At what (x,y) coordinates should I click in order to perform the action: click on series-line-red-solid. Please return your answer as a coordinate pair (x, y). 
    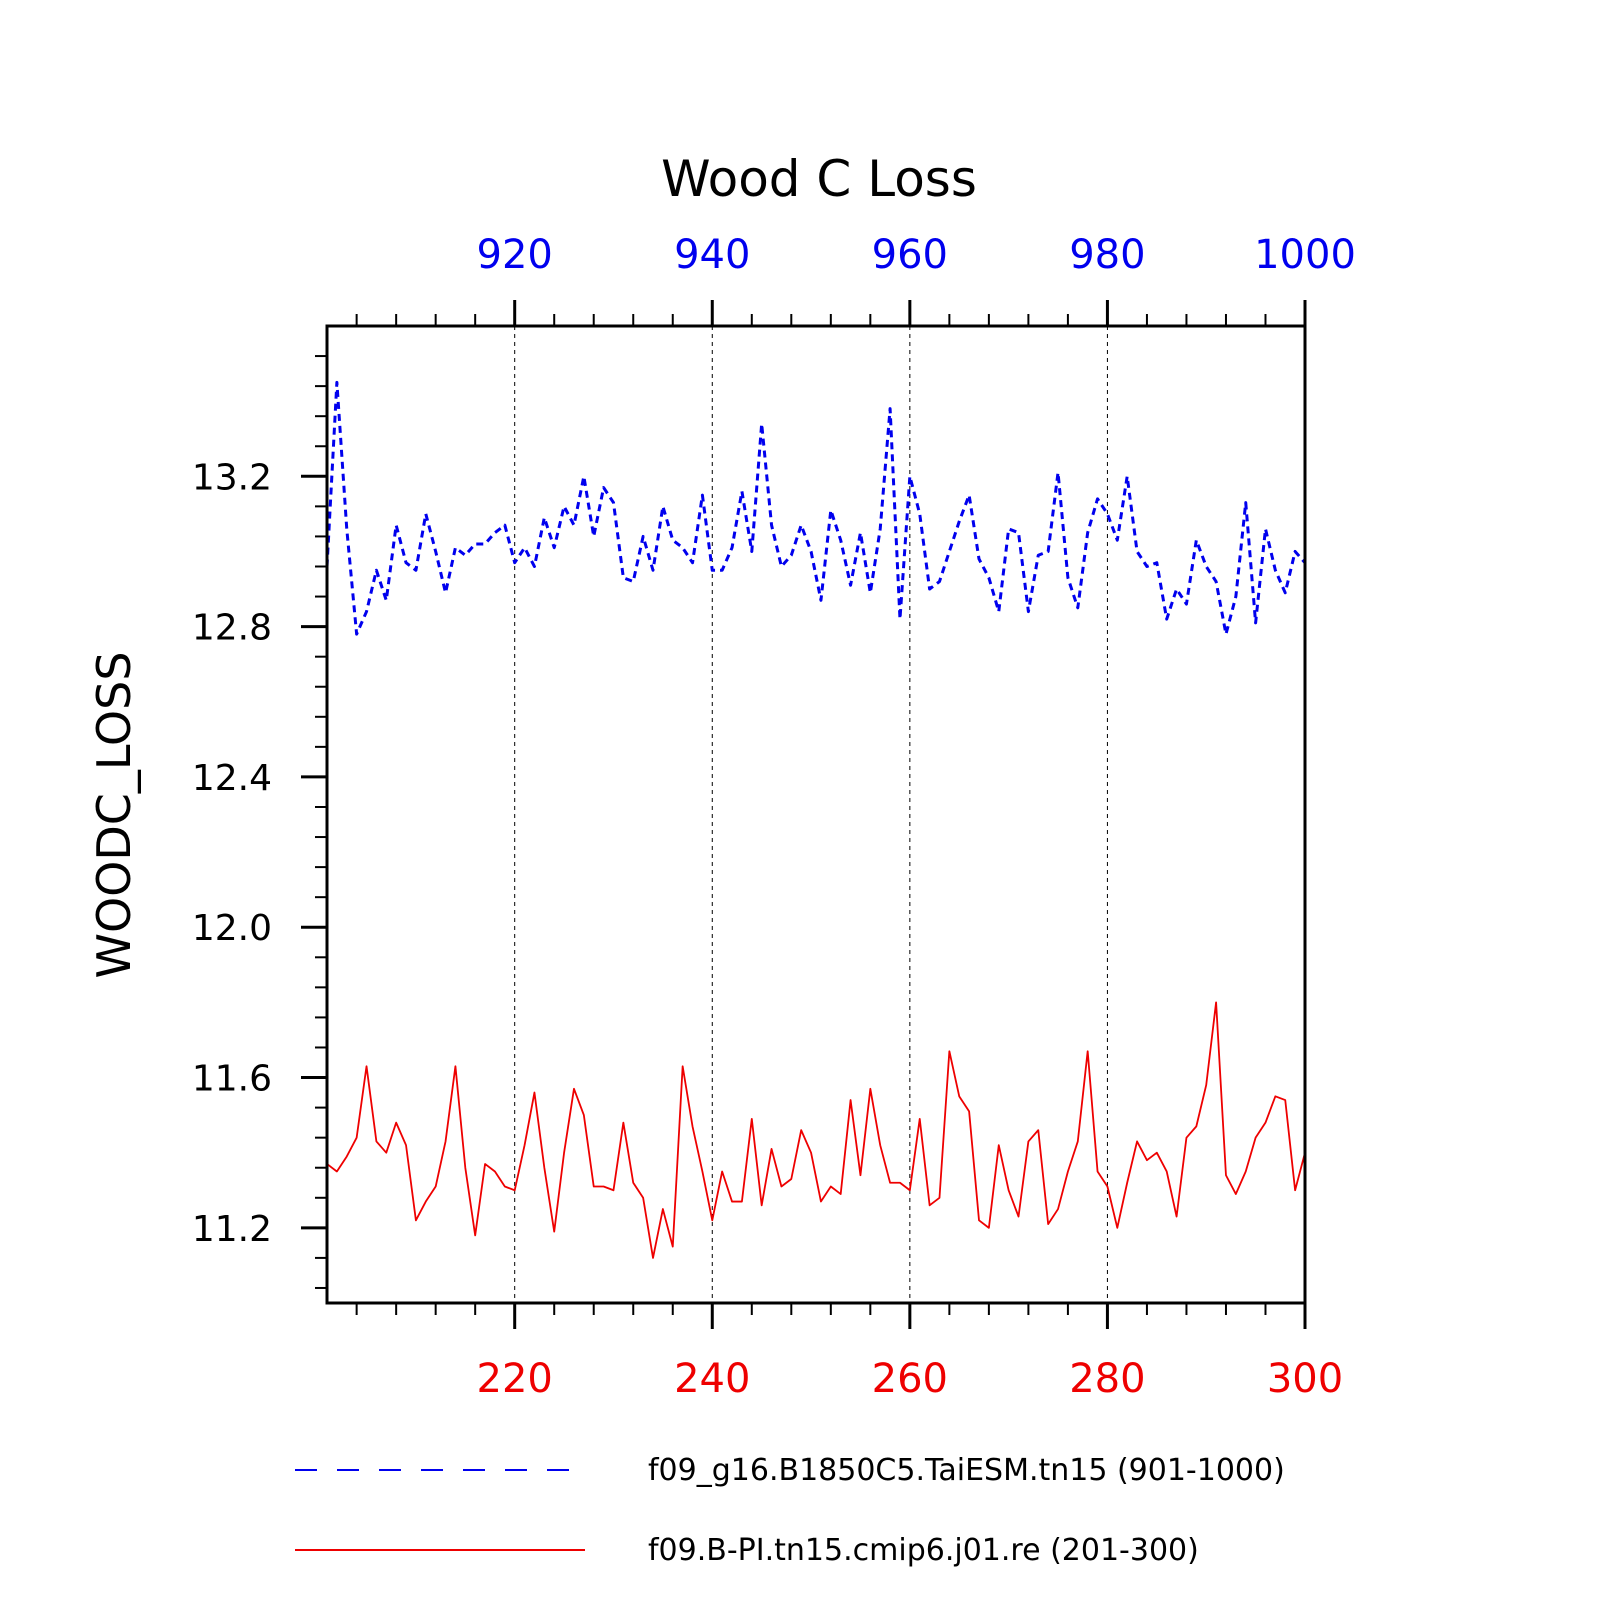
    Looking at the image, I should click on (816, 1130).